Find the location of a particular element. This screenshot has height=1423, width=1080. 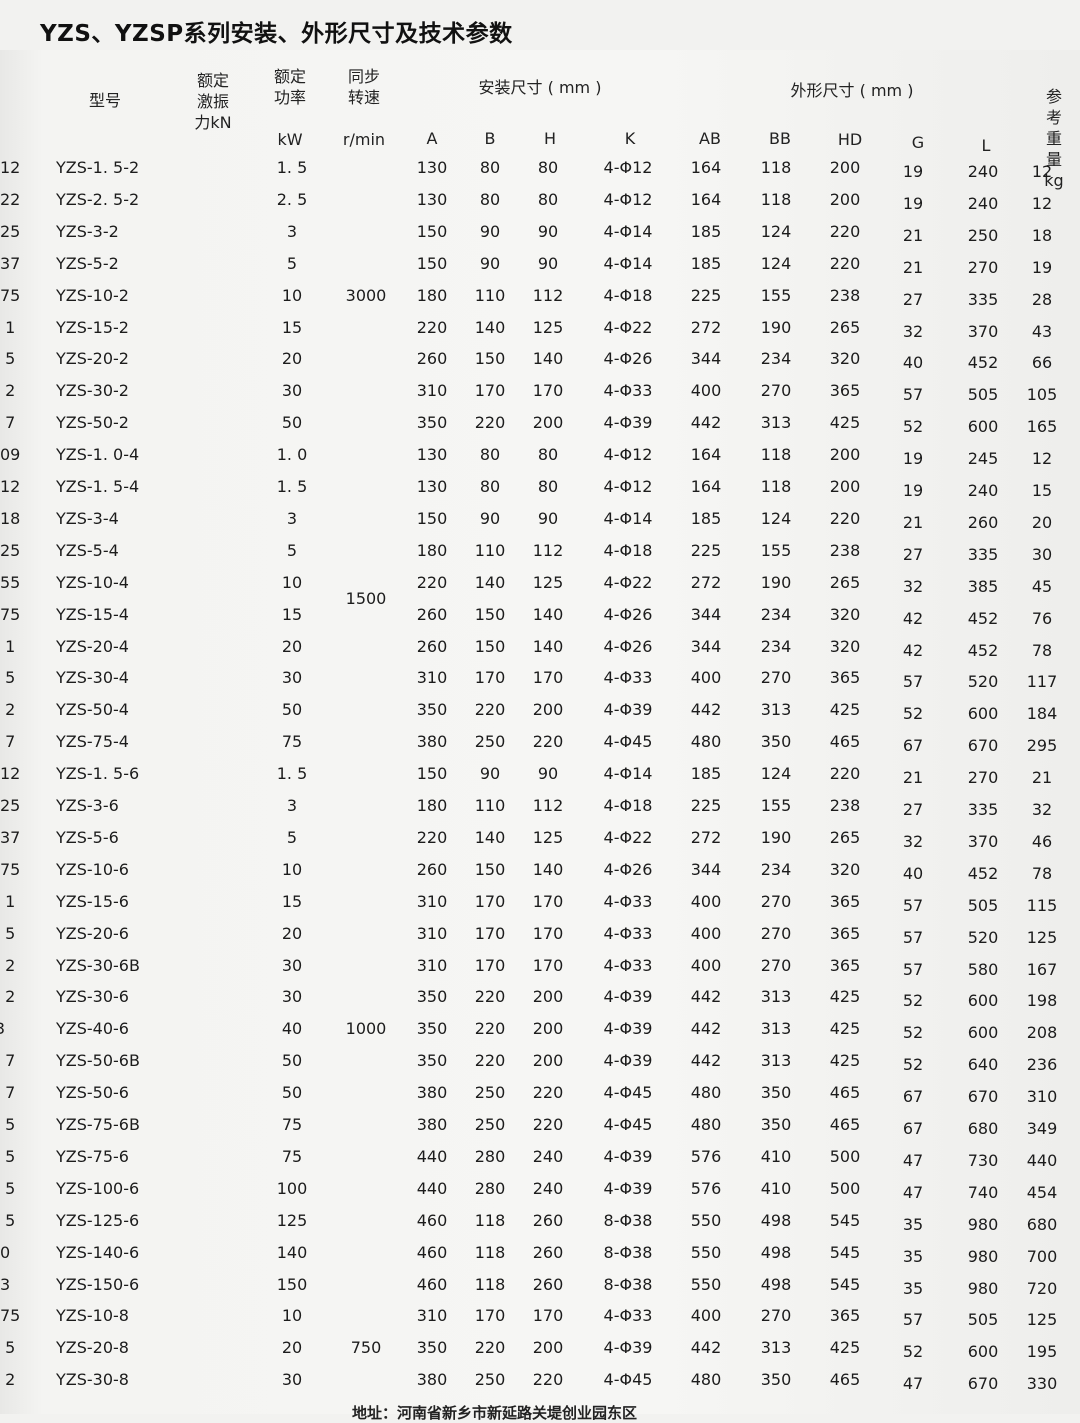

cell-model: YZS-1. 5-6 is located at coordinates (98, 774).